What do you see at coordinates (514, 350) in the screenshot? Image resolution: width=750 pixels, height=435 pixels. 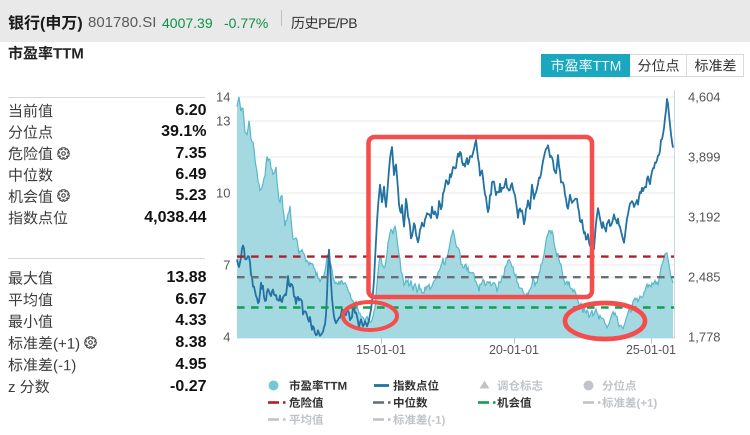 I see `svg-text: 20-01-01` at bounding box center [514, 350].